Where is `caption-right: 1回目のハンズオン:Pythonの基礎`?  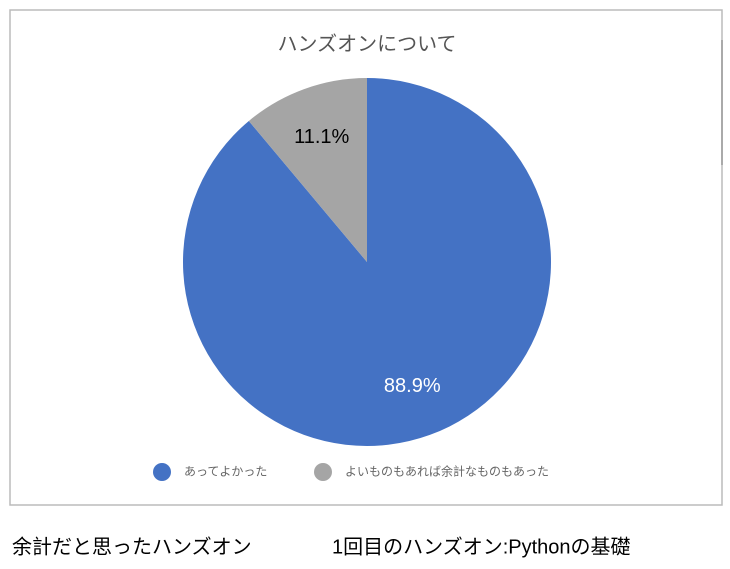
caption-right: 1回目のハンズオン:Pythonの基礎 is located at coordinates (481, 546).